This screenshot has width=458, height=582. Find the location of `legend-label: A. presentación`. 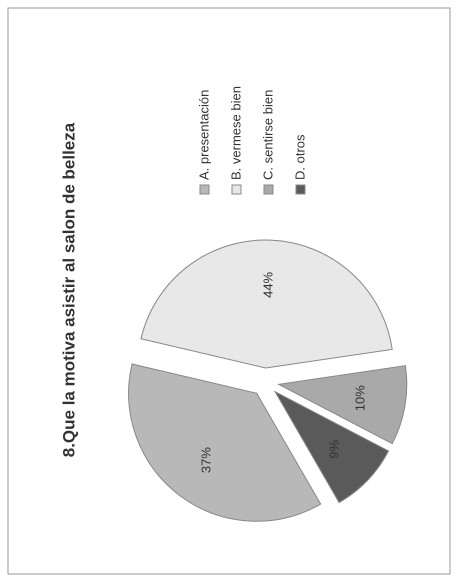

legend-label: A. presentación is located at coordinates (203, 135).